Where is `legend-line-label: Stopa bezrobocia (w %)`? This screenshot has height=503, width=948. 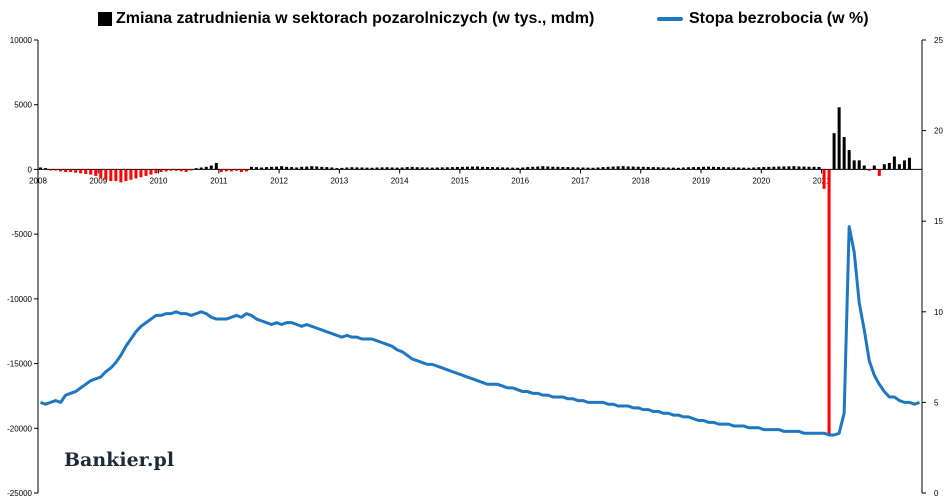
legend-line-label: Stopa bezrobocia (w %) is located at coordinates (779, 18).